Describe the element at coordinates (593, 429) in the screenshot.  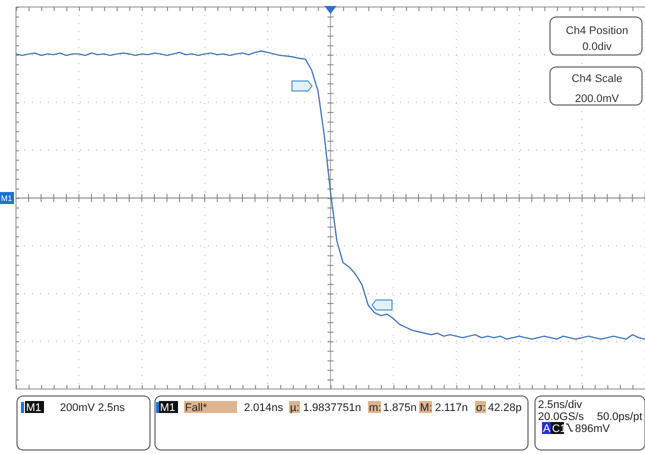
I see `text: 896mV` at that location.